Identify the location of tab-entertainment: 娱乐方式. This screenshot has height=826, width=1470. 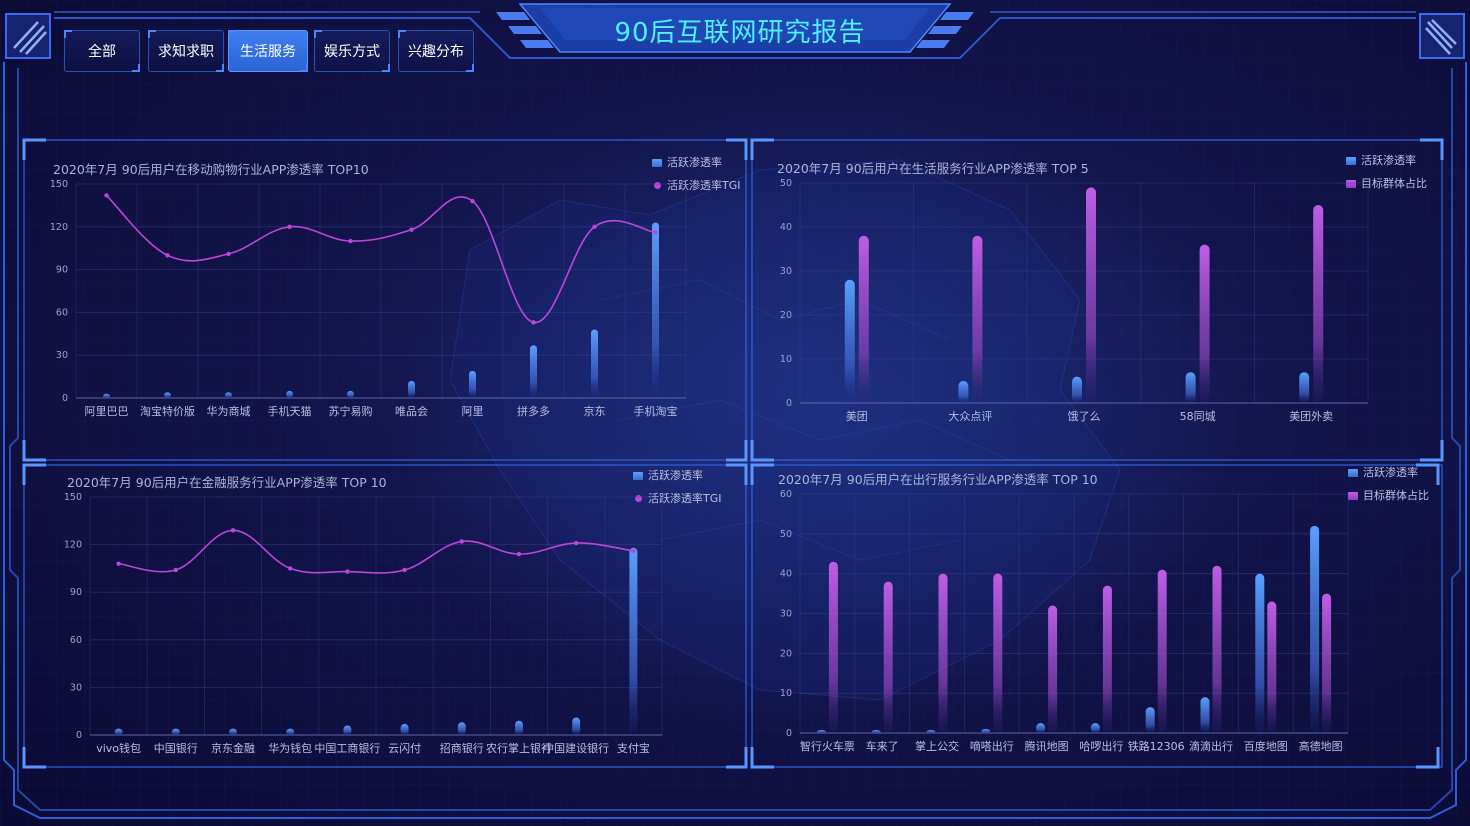
(352, 51).